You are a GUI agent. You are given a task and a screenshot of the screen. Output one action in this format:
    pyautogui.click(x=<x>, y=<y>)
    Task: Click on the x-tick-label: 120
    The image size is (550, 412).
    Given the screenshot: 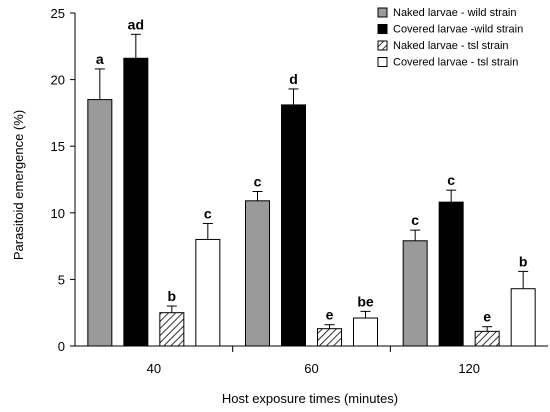 What is the action you would take?
    pyautogui.click(x=469, y=368)
    